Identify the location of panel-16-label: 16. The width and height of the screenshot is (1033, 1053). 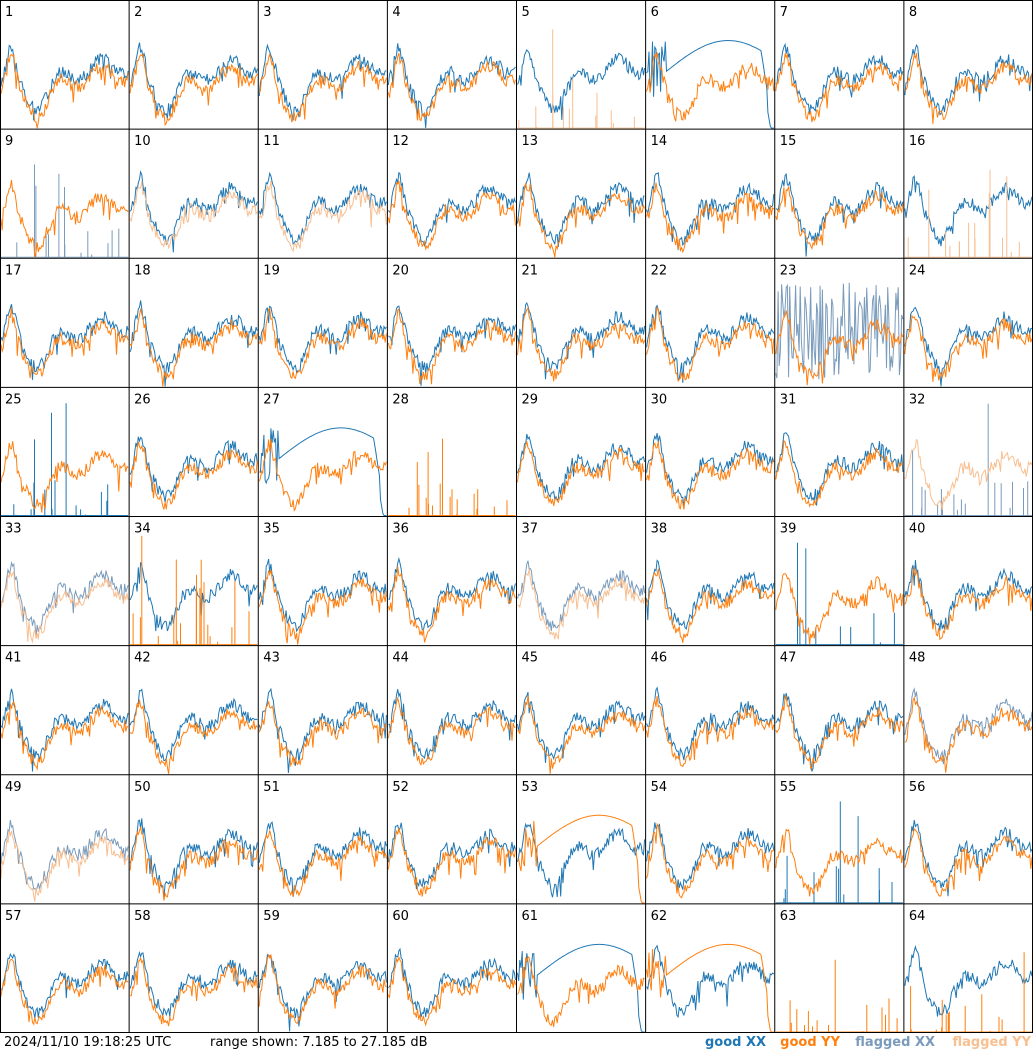
(917, 141).